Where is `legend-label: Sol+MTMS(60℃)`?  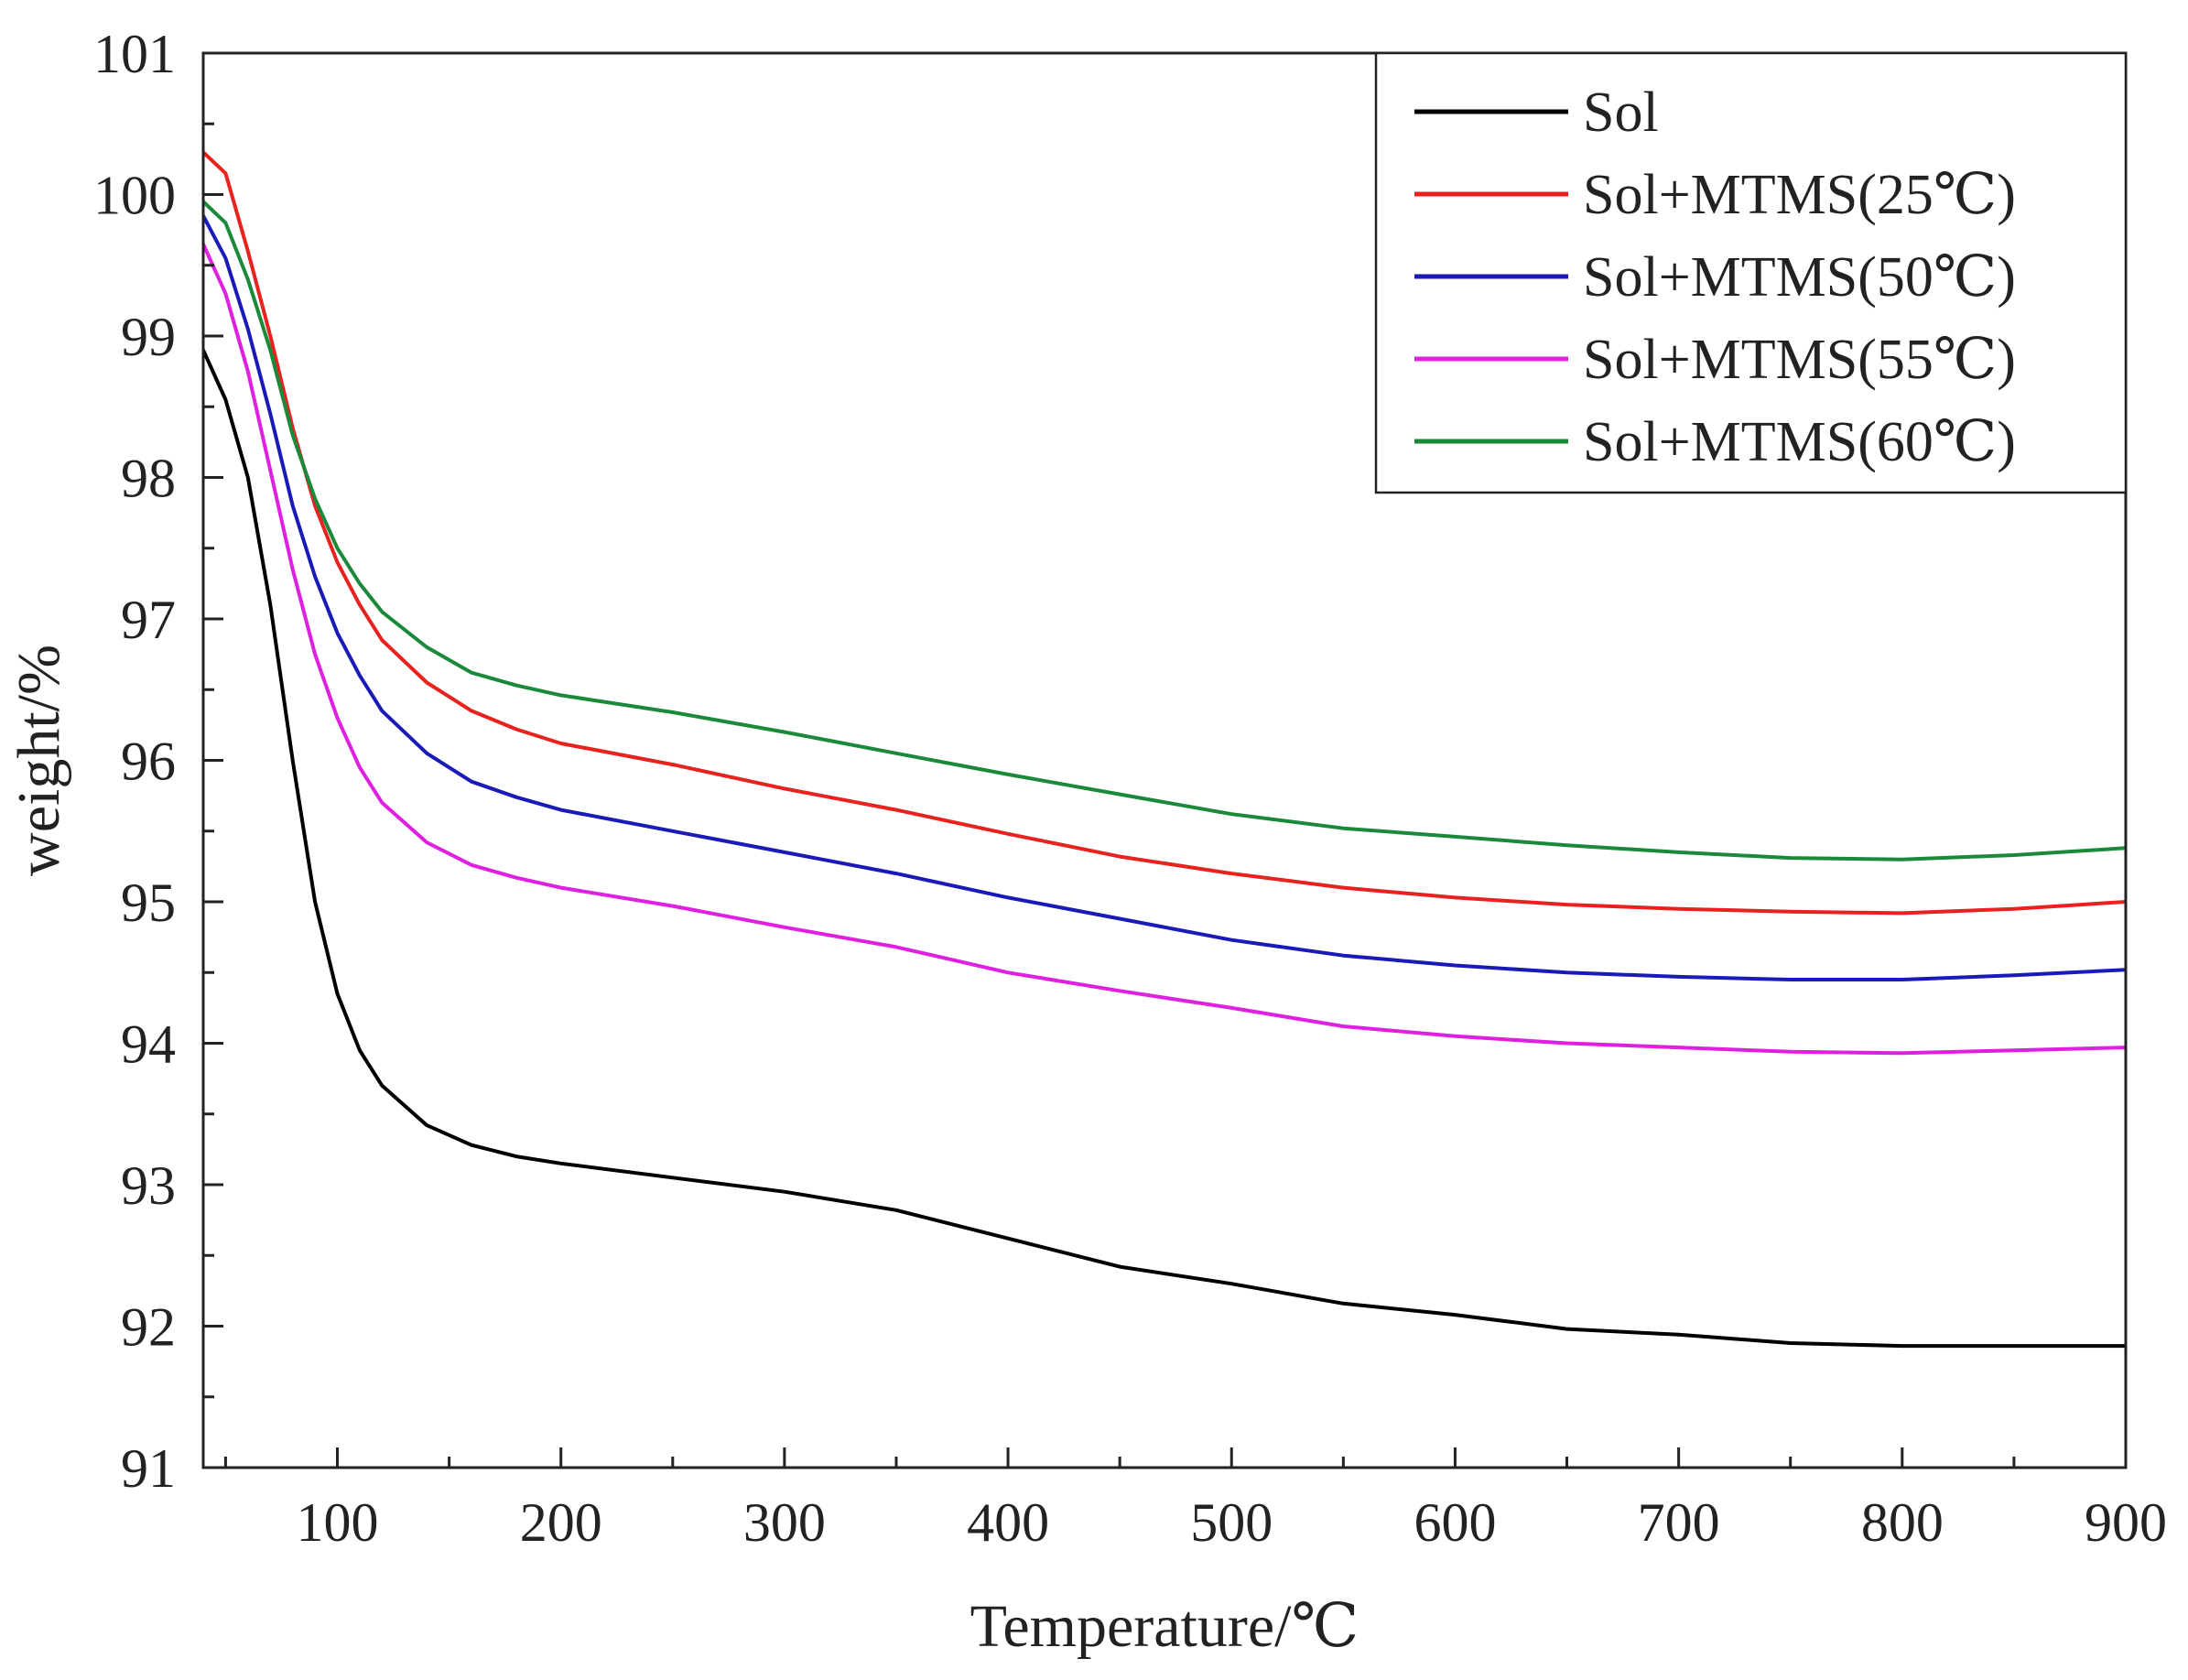 legend-label: Sol+MTMS(60℃) is located at coordinates (1799, 442).